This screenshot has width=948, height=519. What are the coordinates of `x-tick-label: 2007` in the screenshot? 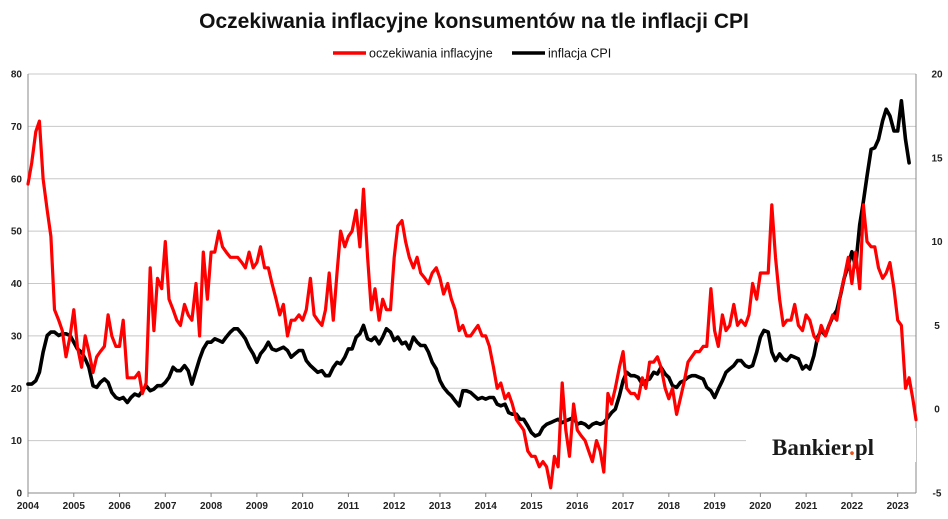 It's located at (165, 506).